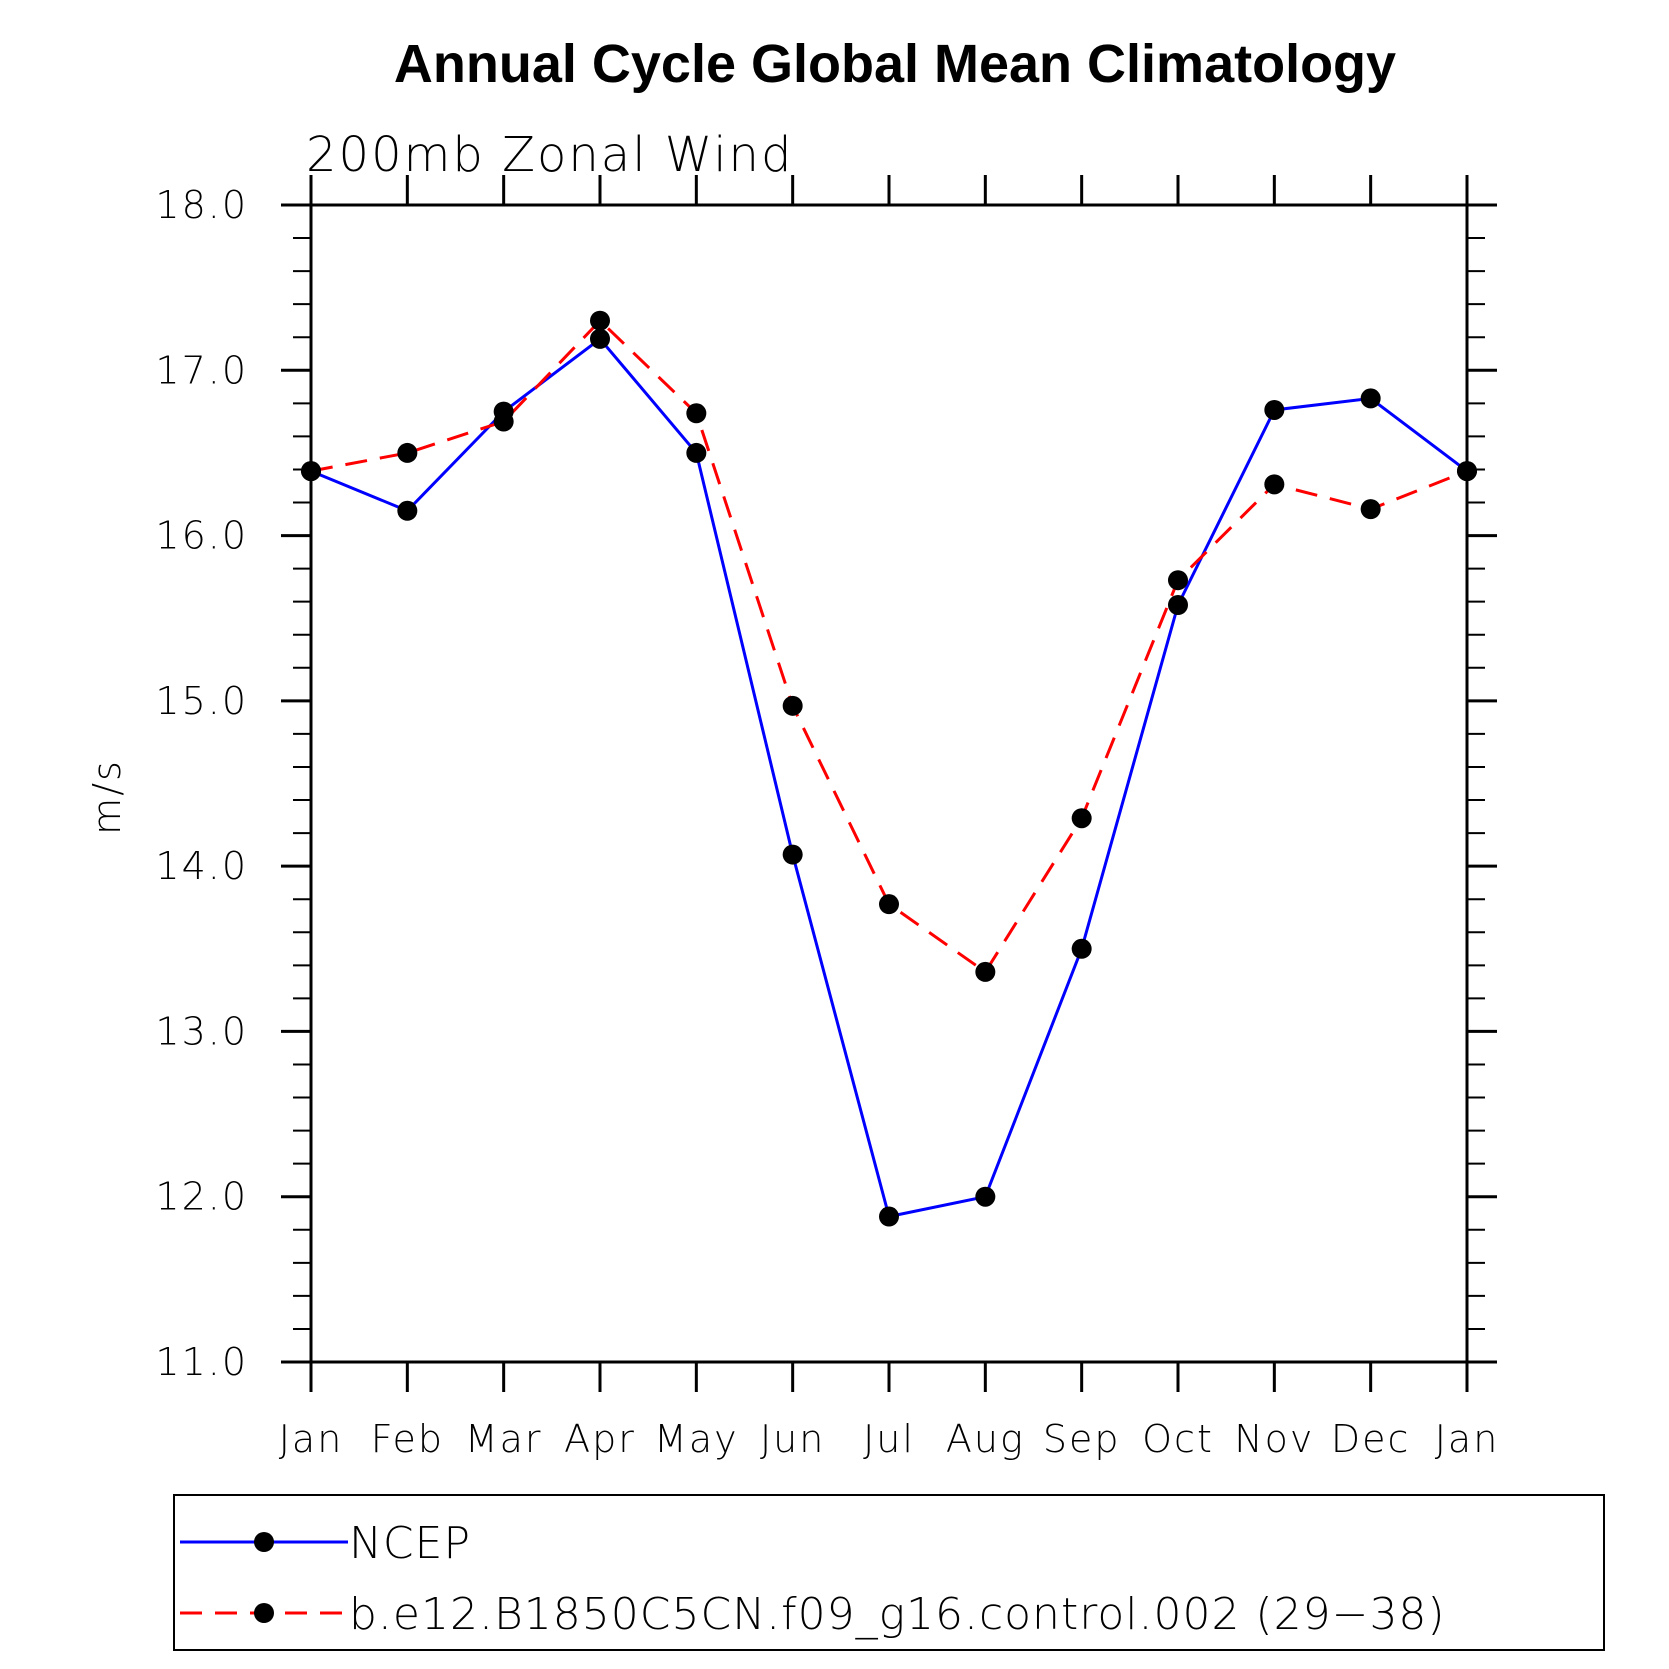 The height and width of the screenshot is (1669, 1669). What do you see at coordinates (201, 783) in the screenshot?
I see `y-tick-labels: 11.0 12.0 13.0 14.0 15.0 16.0 17.0 18.0` at bounding box center [201, 783].